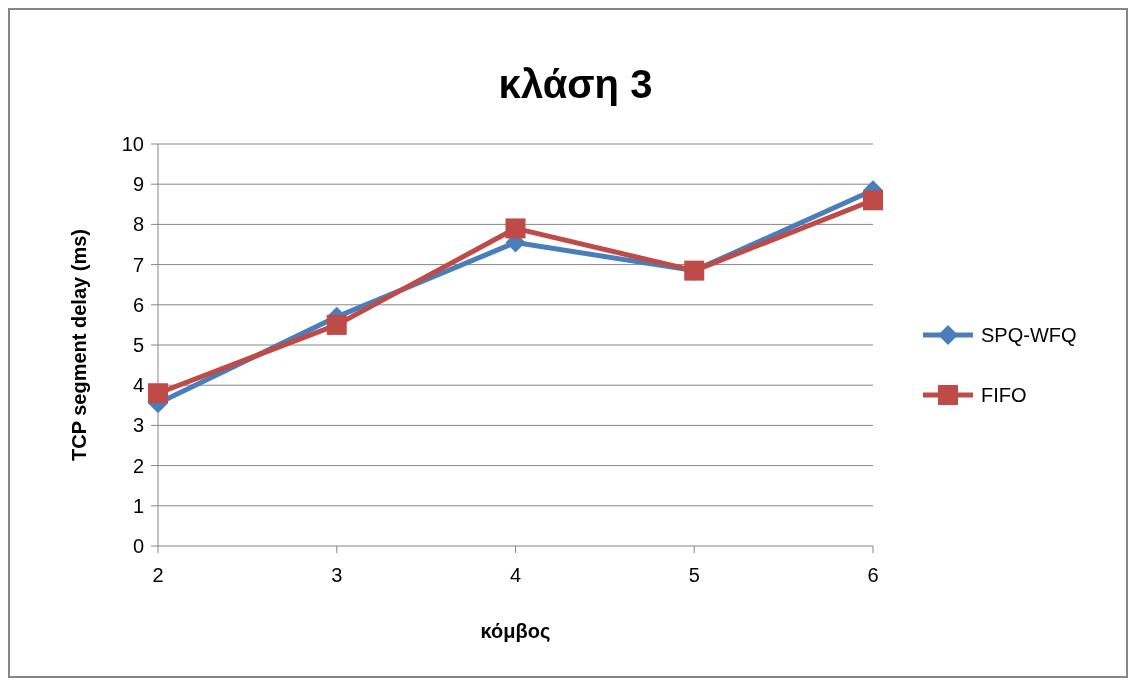 This screenshot has height=687, width=1136. Describe the element at coordinates (515, 575) in the screenshot. I see `x-tick-label: 4` at that location.